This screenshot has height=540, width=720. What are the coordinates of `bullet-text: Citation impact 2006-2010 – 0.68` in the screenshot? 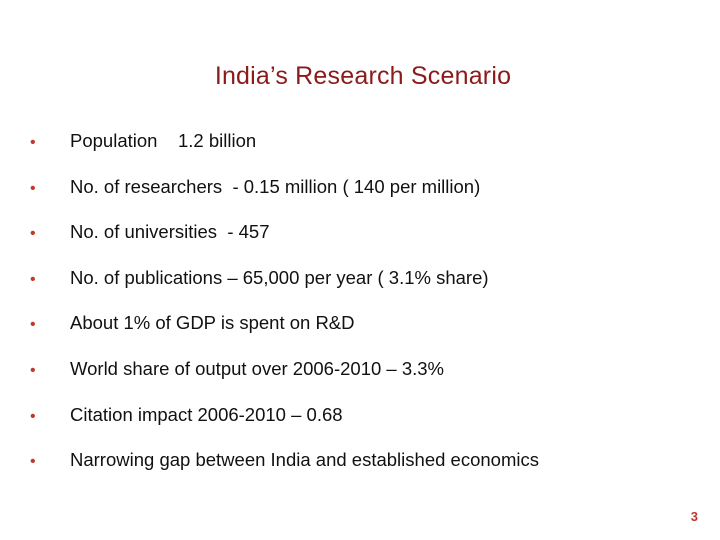 It's located at (206, 414).